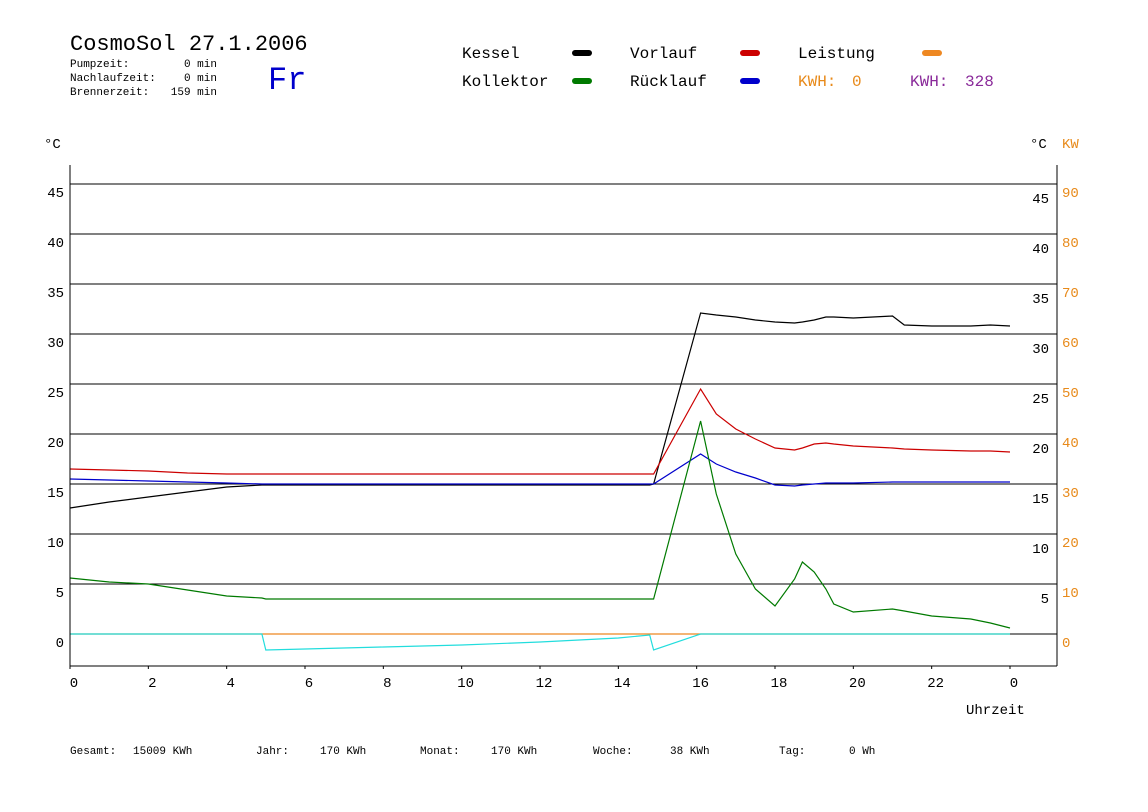 This screenshot has width=1148, height=812. I want to click on y2-tick-label: 20, so click(1070, 544).